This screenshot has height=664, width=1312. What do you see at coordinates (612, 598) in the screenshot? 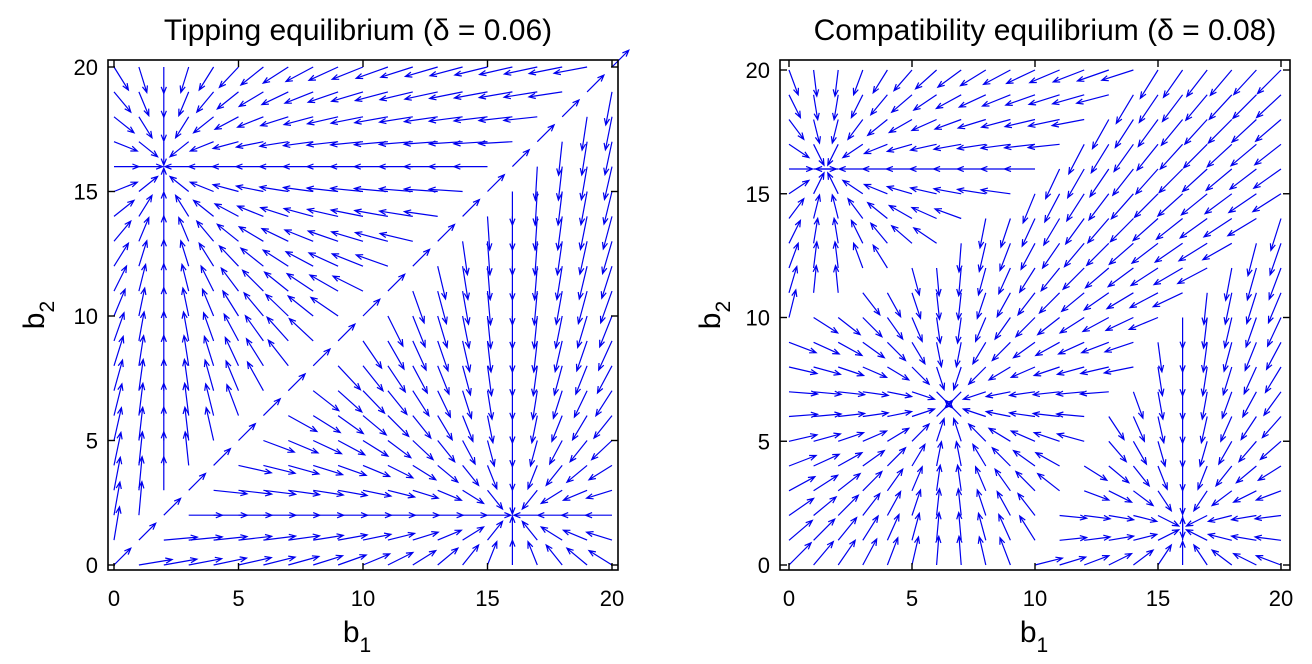
I see `x-tick-label: 20` at bounding box center [612, 598].